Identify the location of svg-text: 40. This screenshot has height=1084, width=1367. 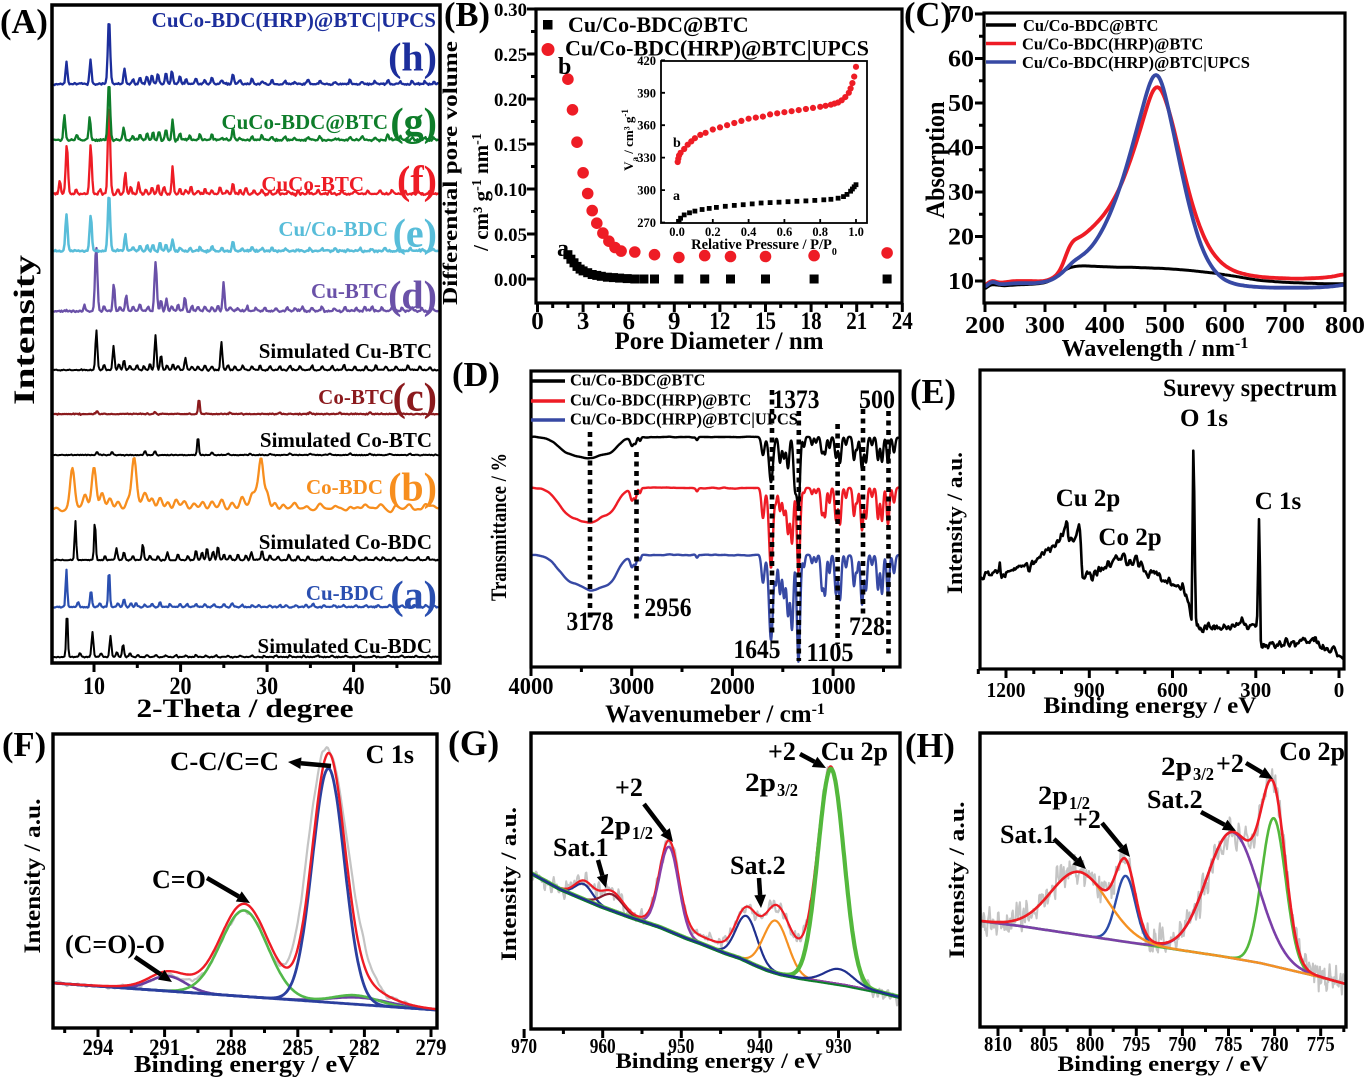
(961, 149).